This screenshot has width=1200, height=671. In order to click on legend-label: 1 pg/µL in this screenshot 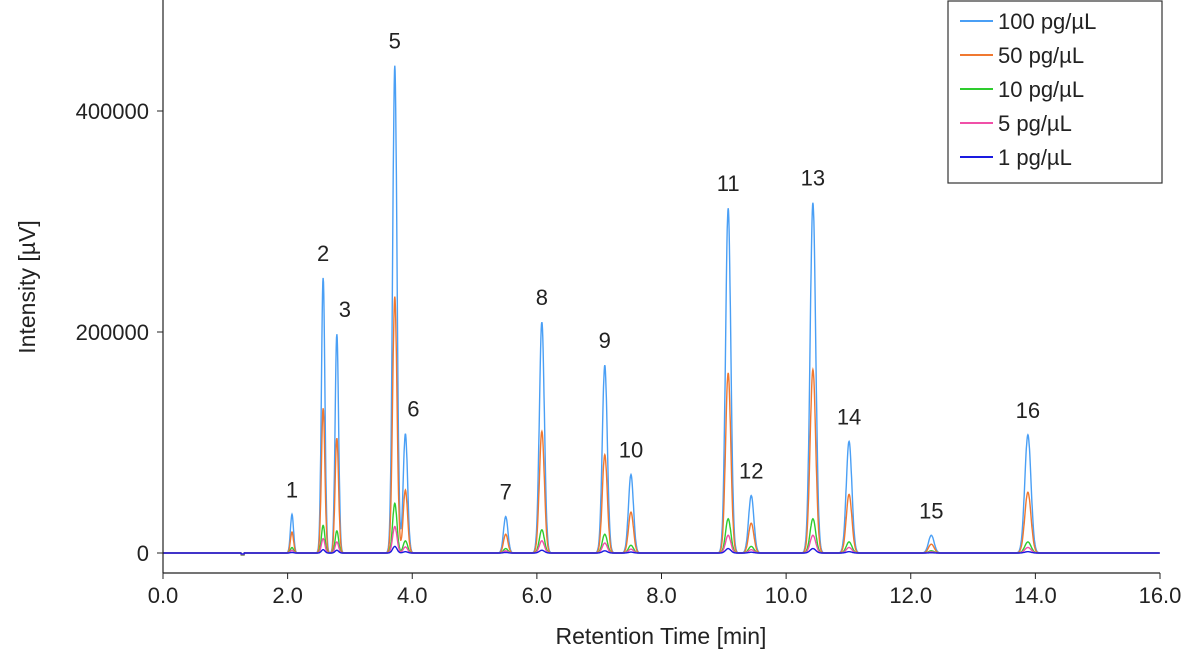, I will do `click(1035, 157)`.